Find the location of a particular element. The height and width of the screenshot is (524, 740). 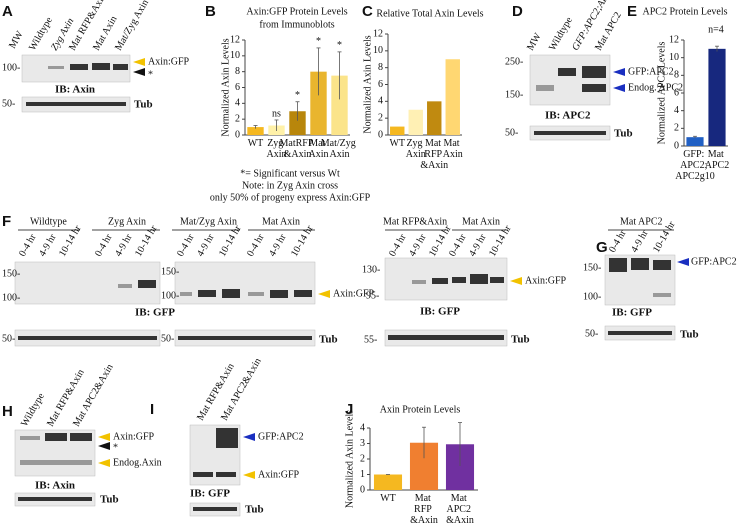

ib-label: IB: GFP is located at coordinates (440, 312).